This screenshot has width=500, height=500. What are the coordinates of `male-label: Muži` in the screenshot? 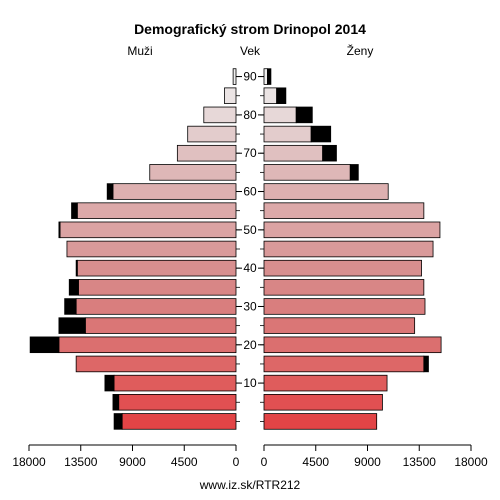 It's located at (139, 51).